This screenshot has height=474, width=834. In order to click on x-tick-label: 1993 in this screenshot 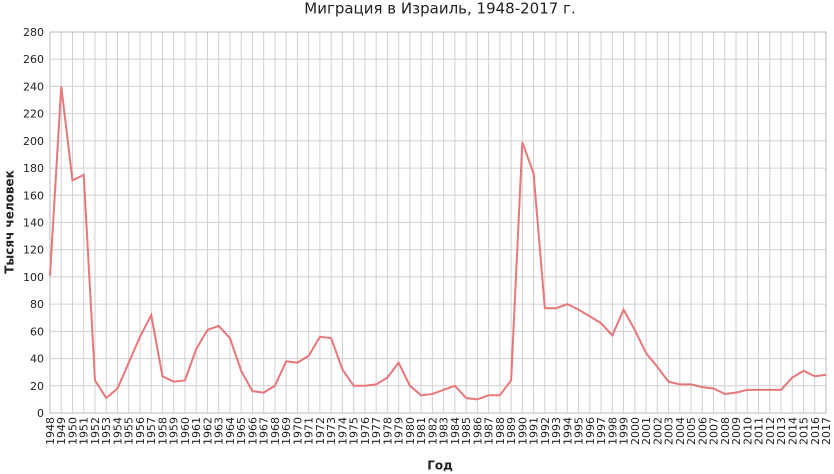, I will do `click(556, 431)`.